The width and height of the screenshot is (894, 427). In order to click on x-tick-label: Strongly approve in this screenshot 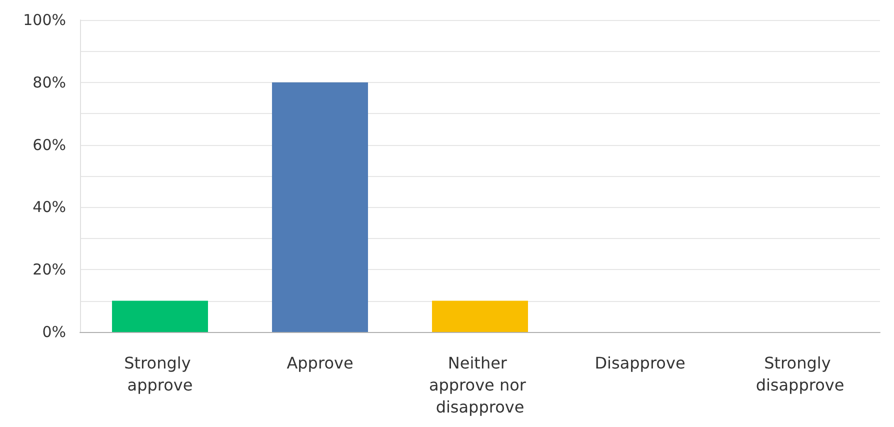, I will do `click(160, 374)`.